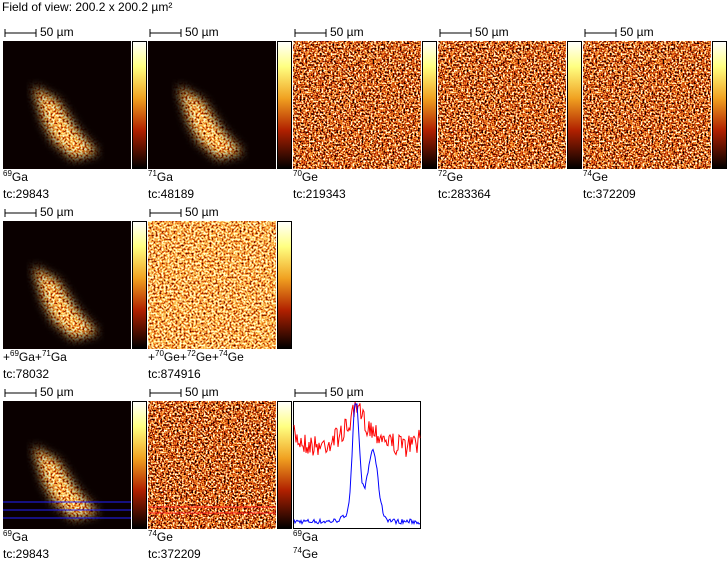  What do you see at coordinates (30, 357) in the screenshot?
I see `label-text: Ga+` at bounding box center [30, 357].